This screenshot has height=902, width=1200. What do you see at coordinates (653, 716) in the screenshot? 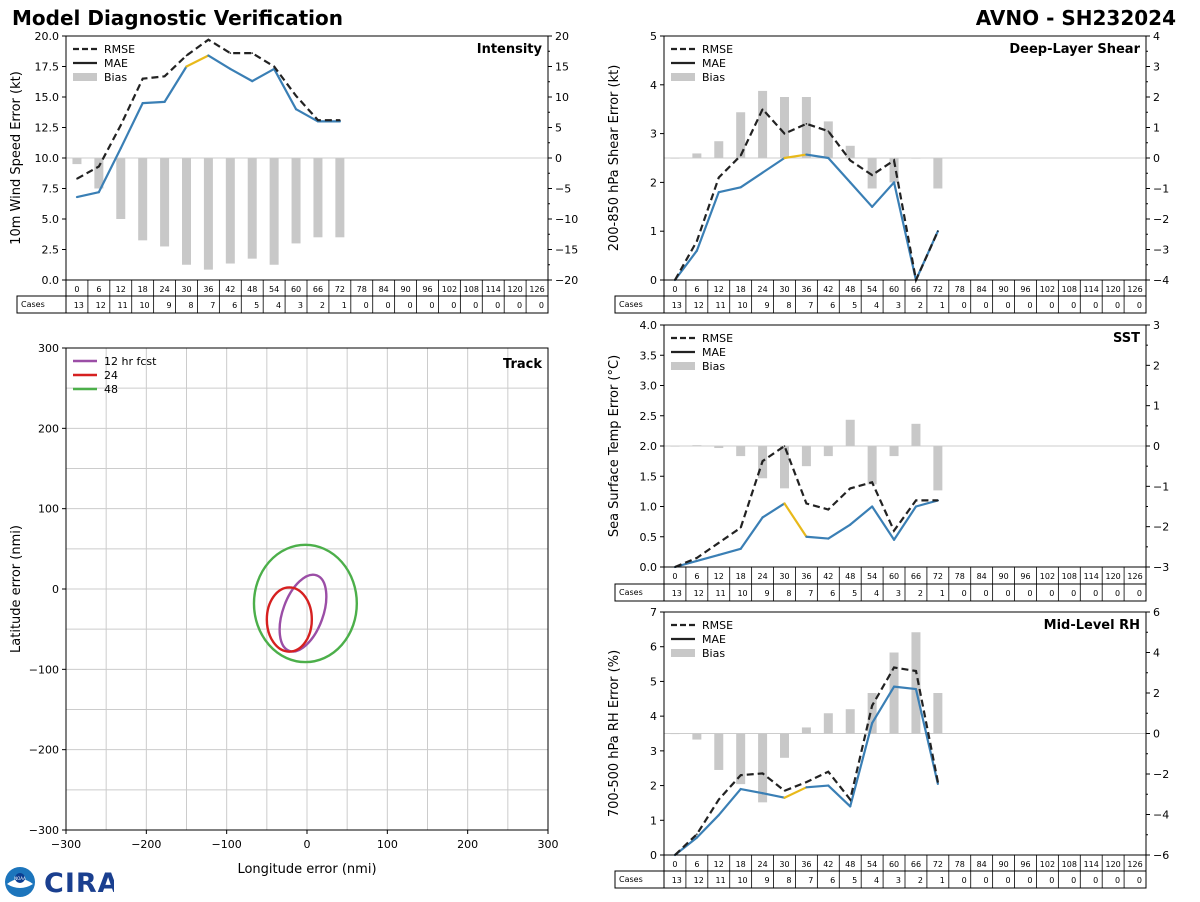
I see `y-tick-label: 4` at bounding box center [653, 716].